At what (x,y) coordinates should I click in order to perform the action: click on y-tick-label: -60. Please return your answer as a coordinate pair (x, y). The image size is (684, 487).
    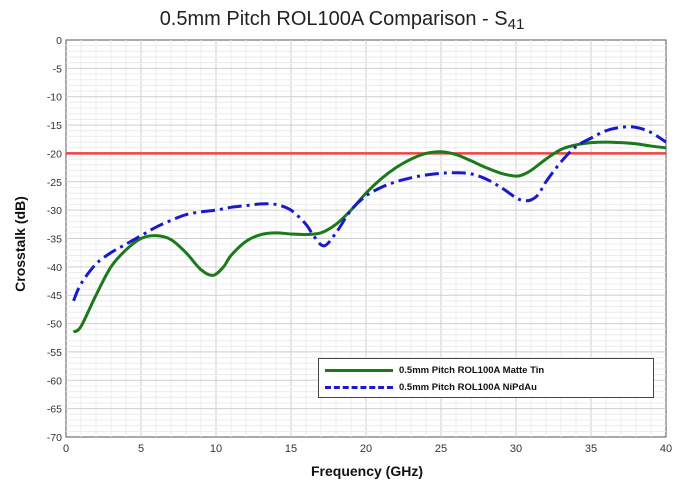
    Looking at the image, I should click on (54, 381).